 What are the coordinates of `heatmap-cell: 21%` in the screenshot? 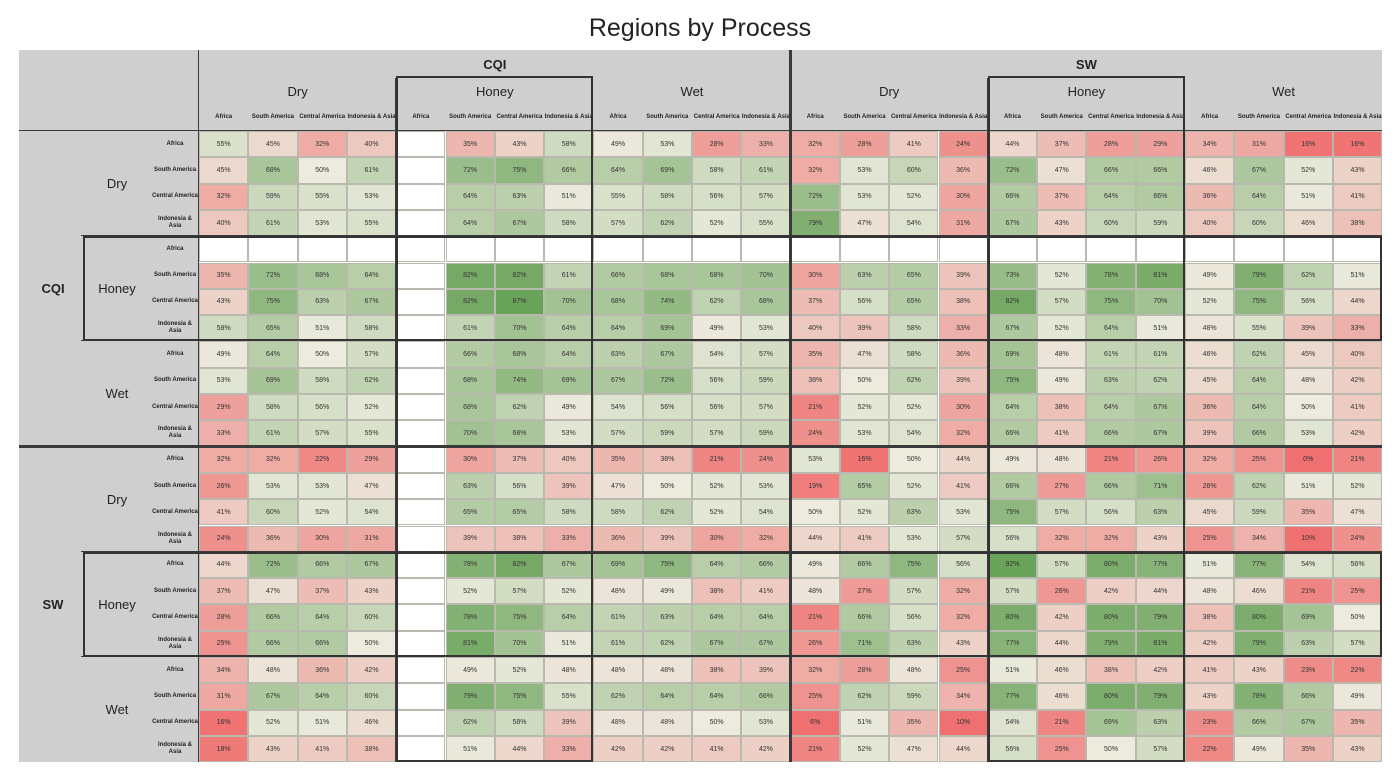 It's located at (815, 749).